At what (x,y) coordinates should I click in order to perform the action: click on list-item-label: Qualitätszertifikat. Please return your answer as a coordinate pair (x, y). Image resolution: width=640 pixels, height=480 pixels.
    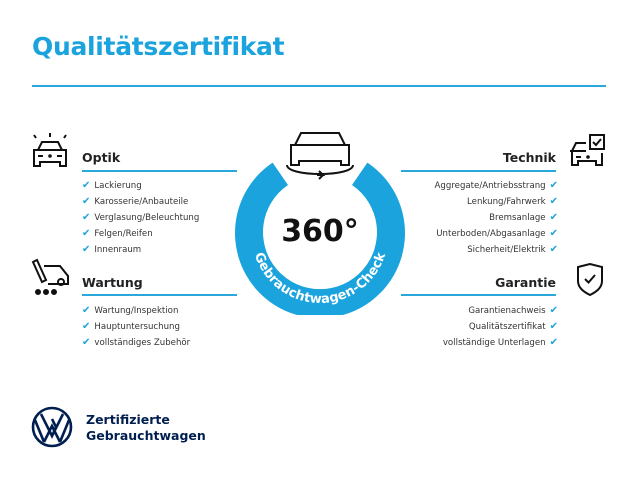
    Looking at the image, I should click on (507, 327).